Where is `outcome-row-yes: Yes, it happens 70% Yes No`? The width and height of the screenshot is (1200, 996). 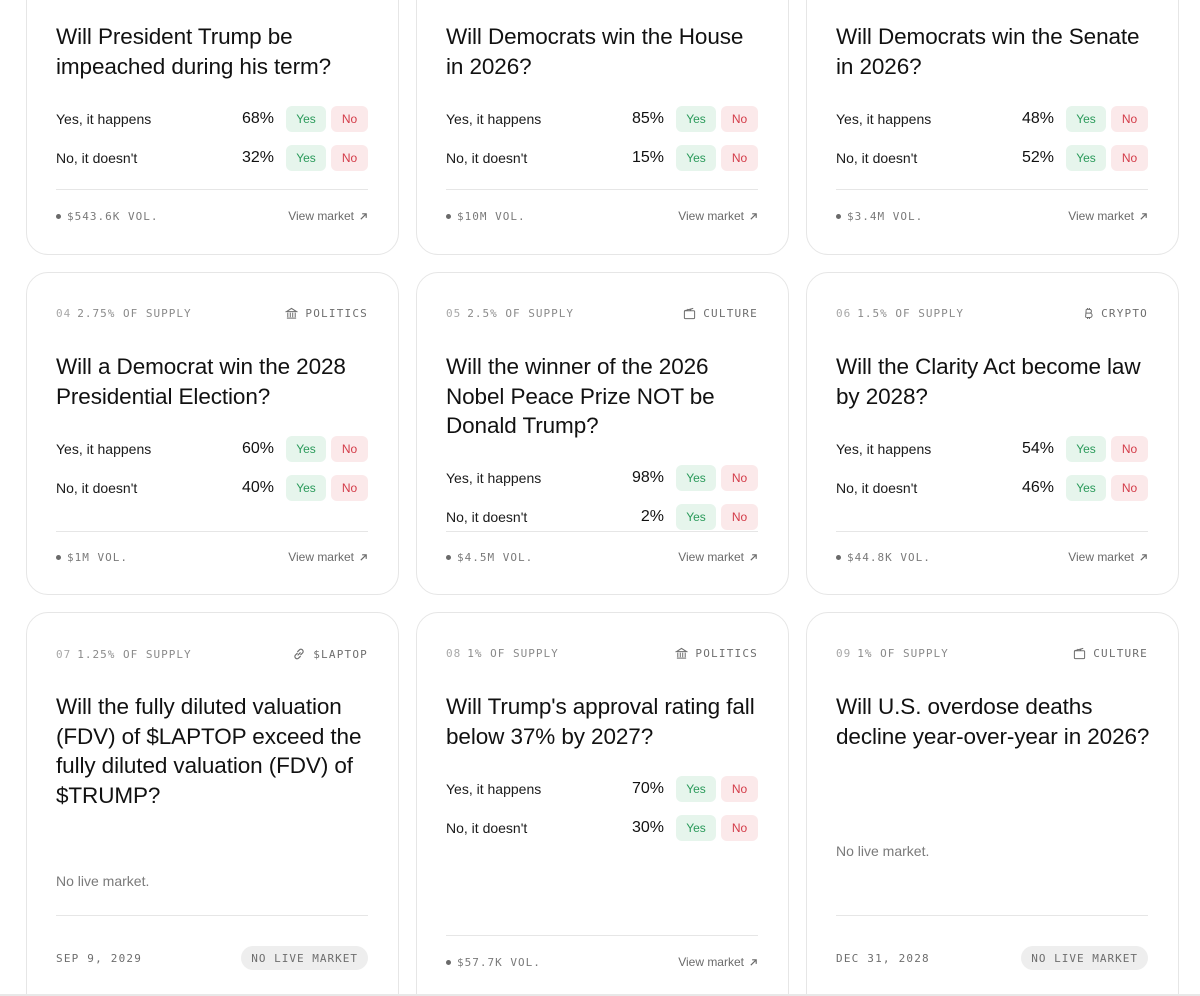
outcome-row-yes: Yes, it happens 70% Yes No is located at coordinates (602, 789).